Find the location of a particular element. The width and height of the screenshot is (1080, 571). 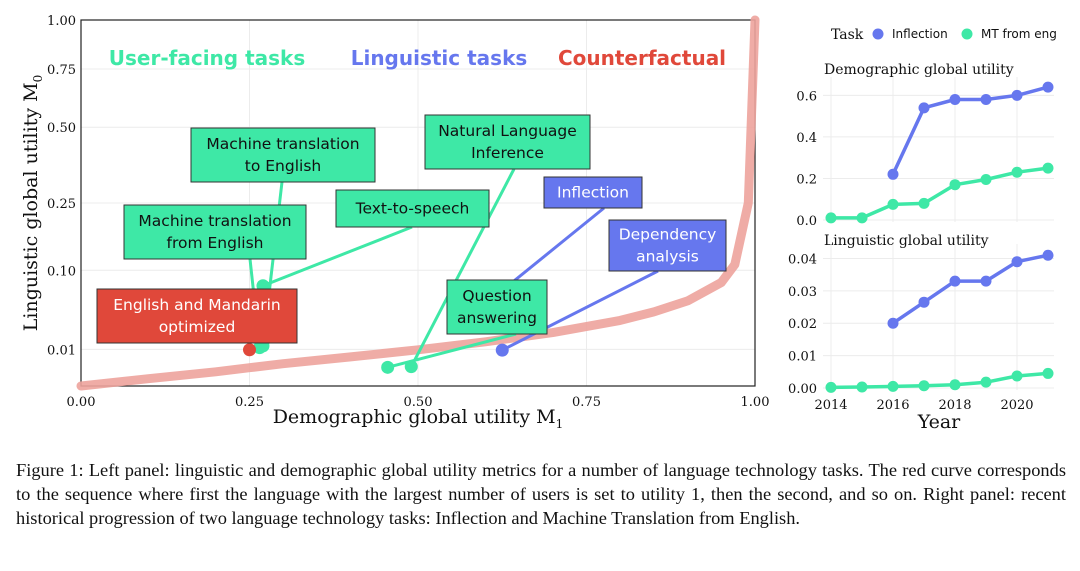

legend-marker-mt is located at coordinates (967, 34).